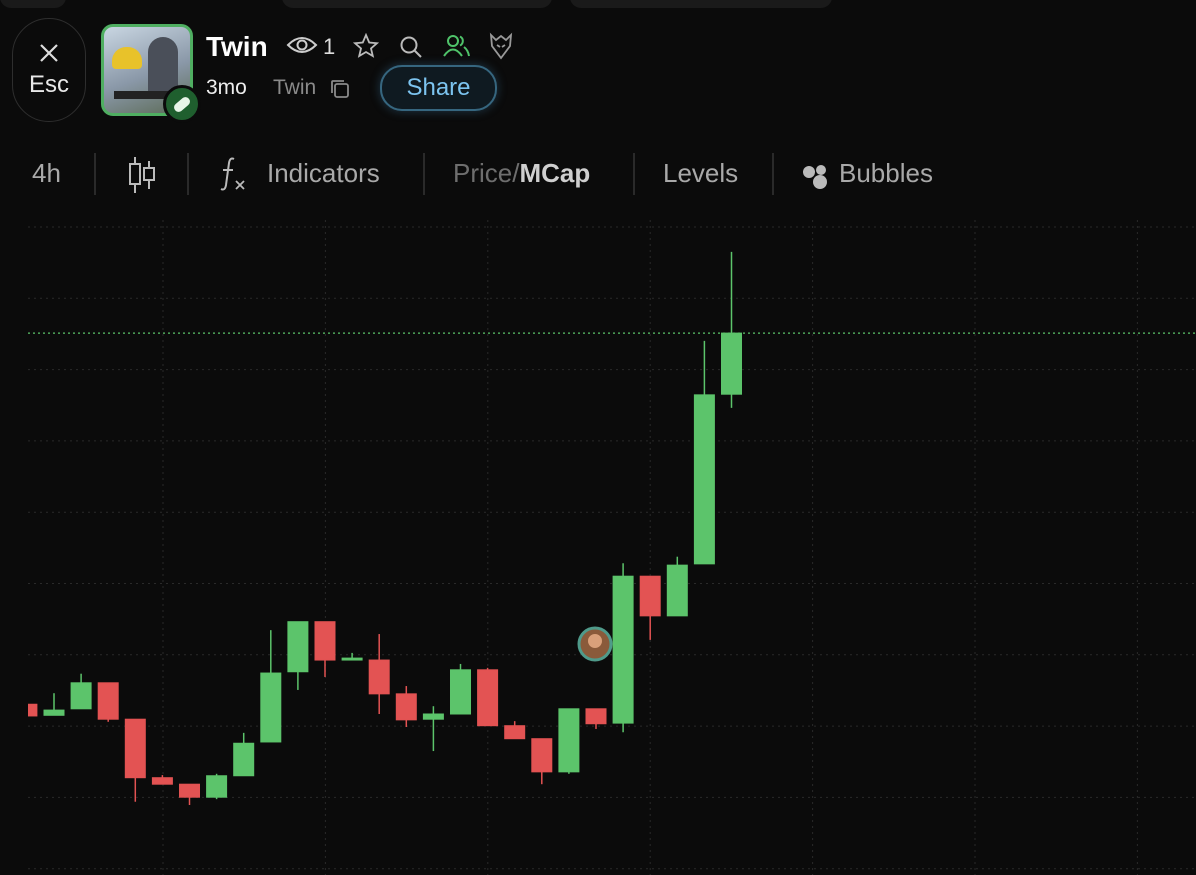 This screenshot has height=875, width=1196. I want to click on search-icon, so click(411, 47).